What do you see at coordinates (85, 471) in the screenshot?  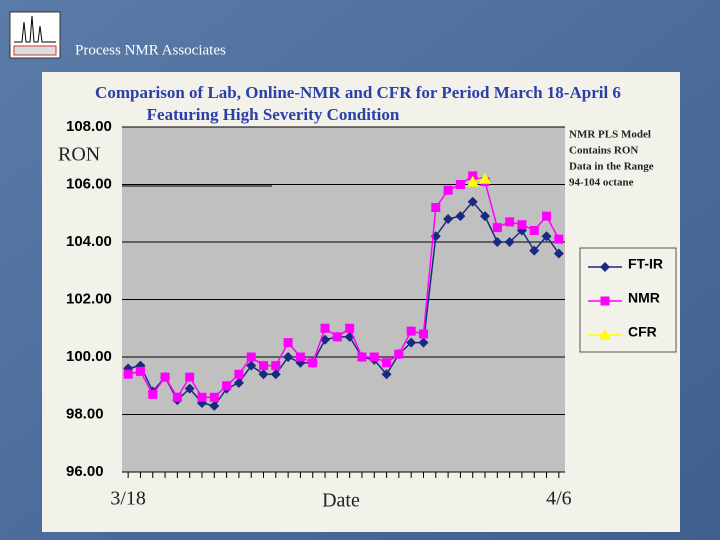 I see `y-tick-label: 96.00` at bounding box center [85, 471].